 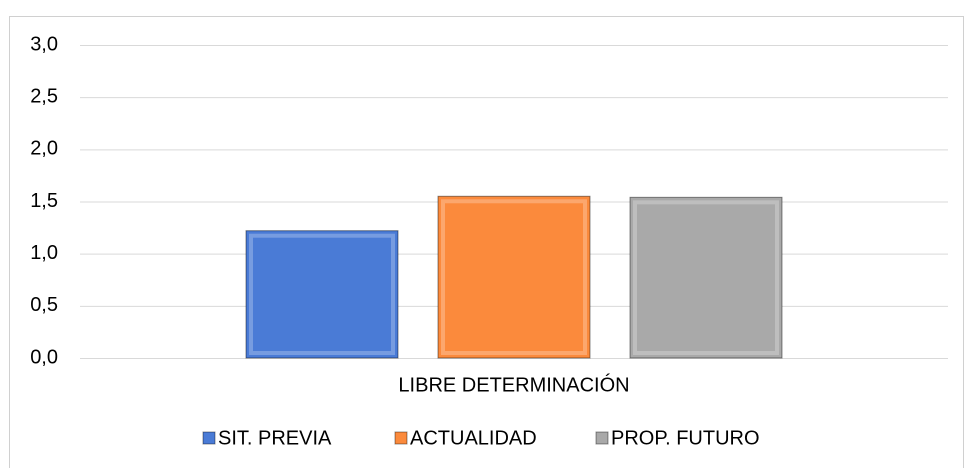 What do you see at coordinates (44, 305) in the screenshot?
I see `y-tick-label: 0,5` at bounding box center [44, 305].